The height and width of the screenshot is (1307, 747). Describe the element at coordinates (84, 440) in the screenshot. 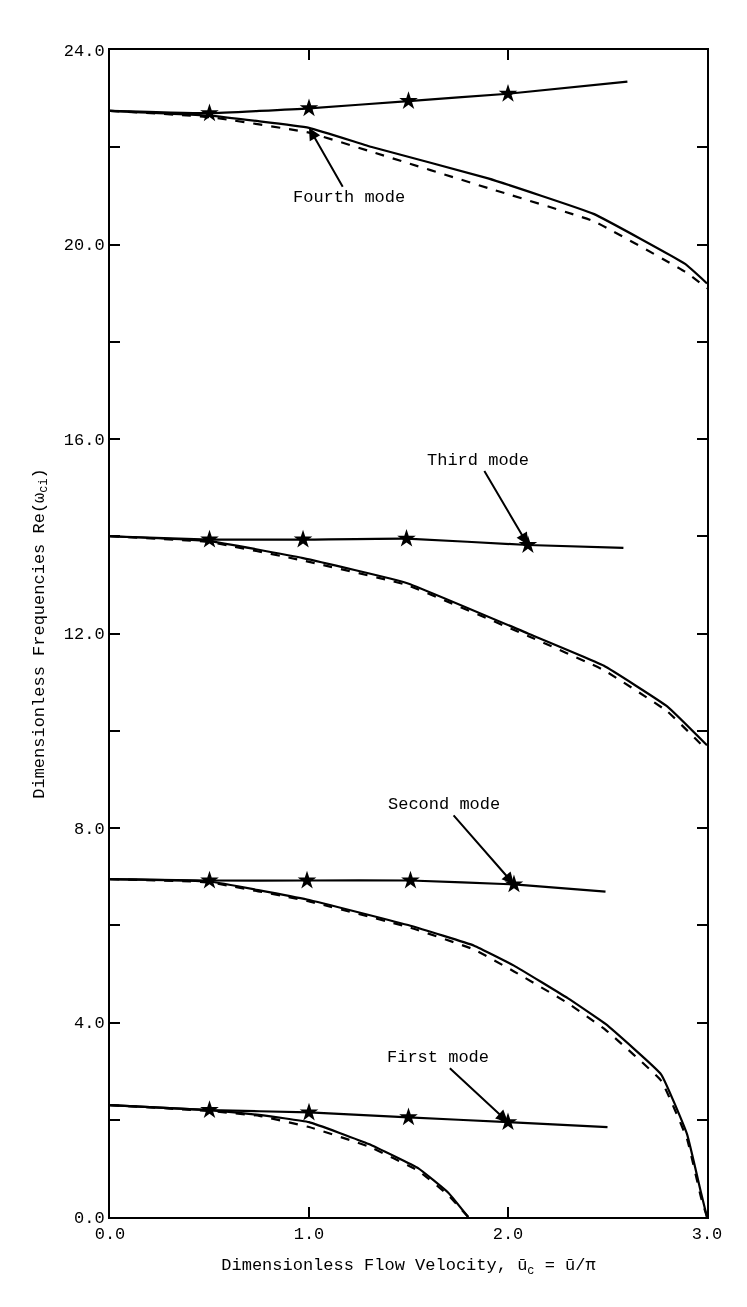

I see `y-tick-label: 16.0` at that location.